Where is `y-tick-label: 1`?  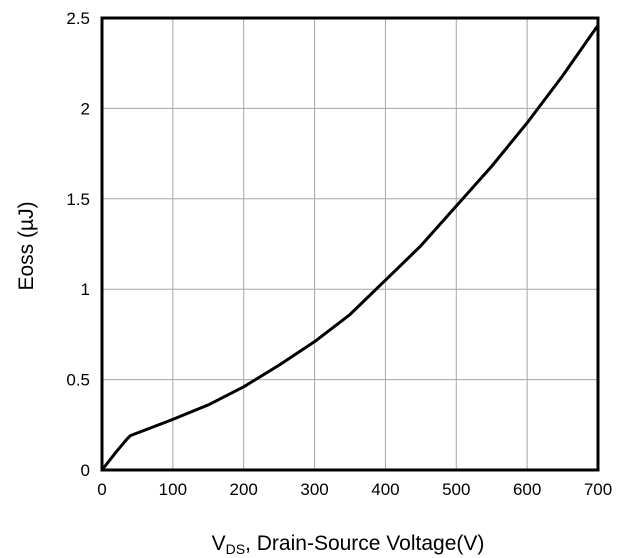
y-tick-label: 1 is located at coordinates (85, 289).